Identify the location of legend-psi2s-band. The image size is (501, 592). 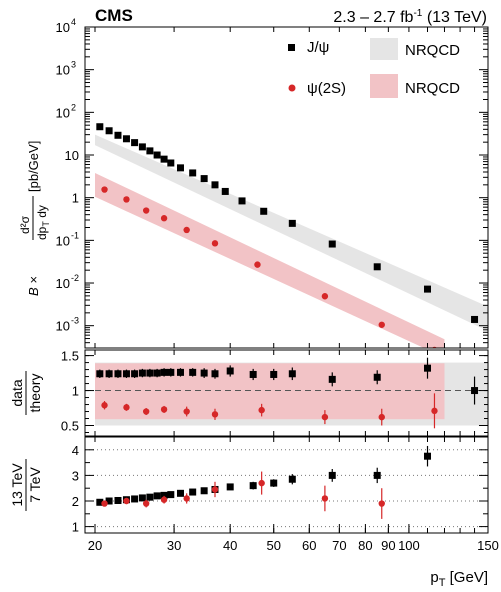
(384, 86).